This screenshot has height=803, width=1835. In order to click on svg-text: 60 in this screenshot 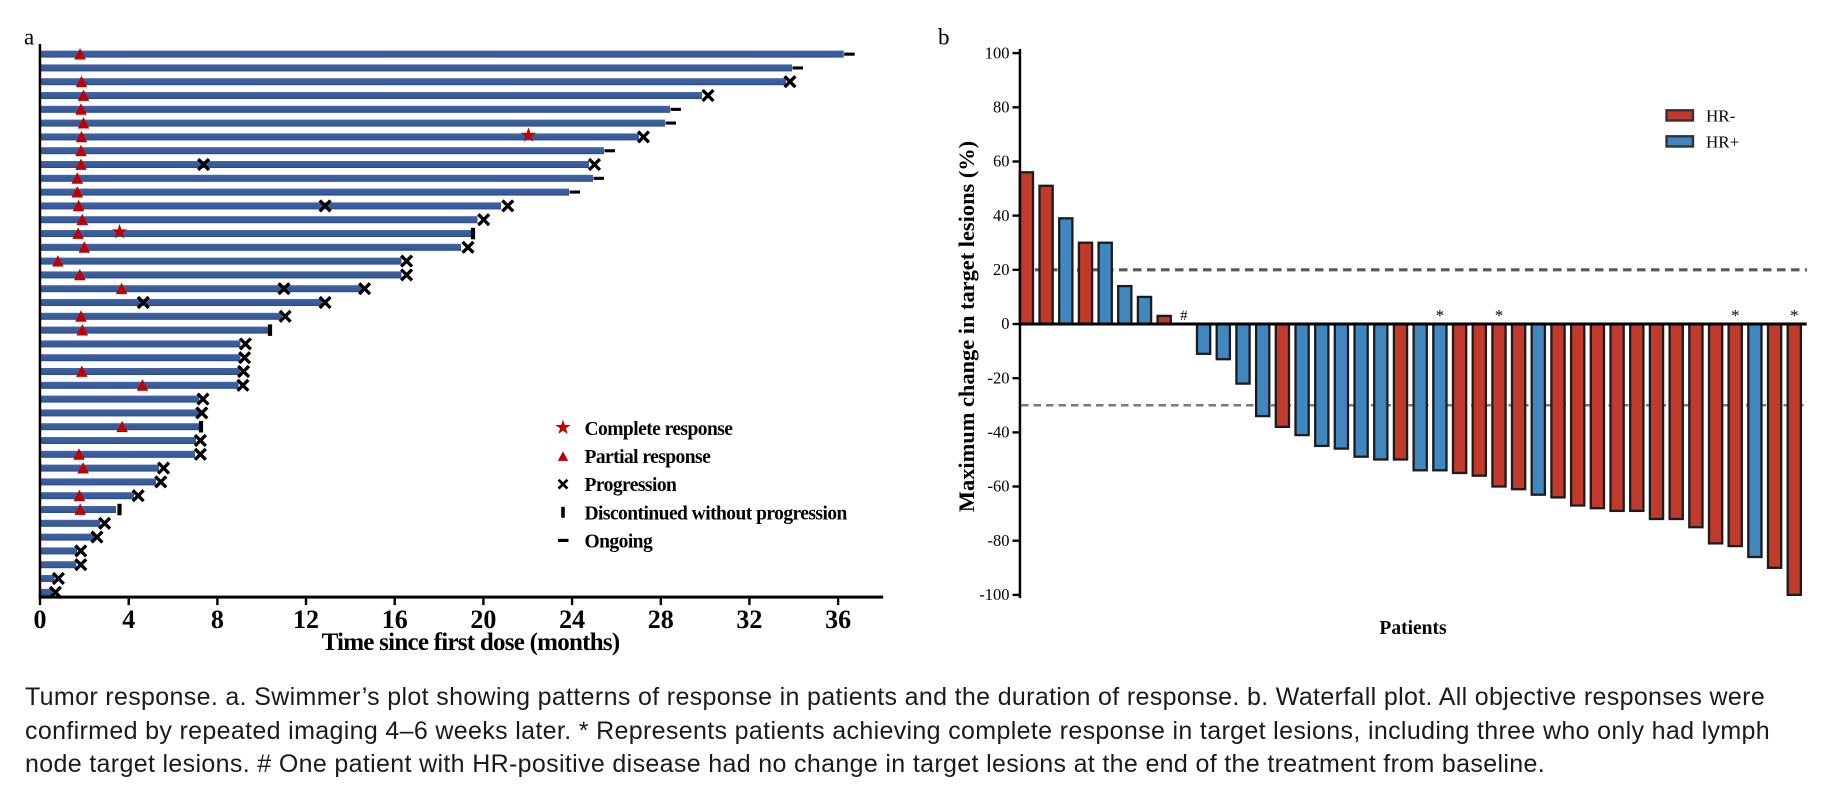, I will do `click(1001, 161)`.